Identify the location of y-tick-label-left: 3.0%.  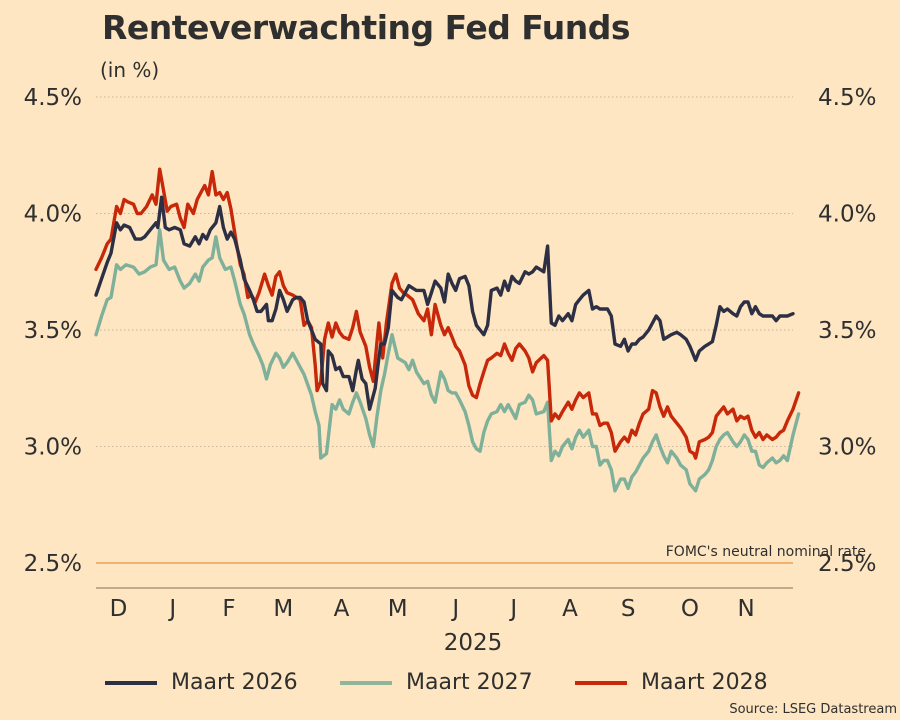
(53, 448).